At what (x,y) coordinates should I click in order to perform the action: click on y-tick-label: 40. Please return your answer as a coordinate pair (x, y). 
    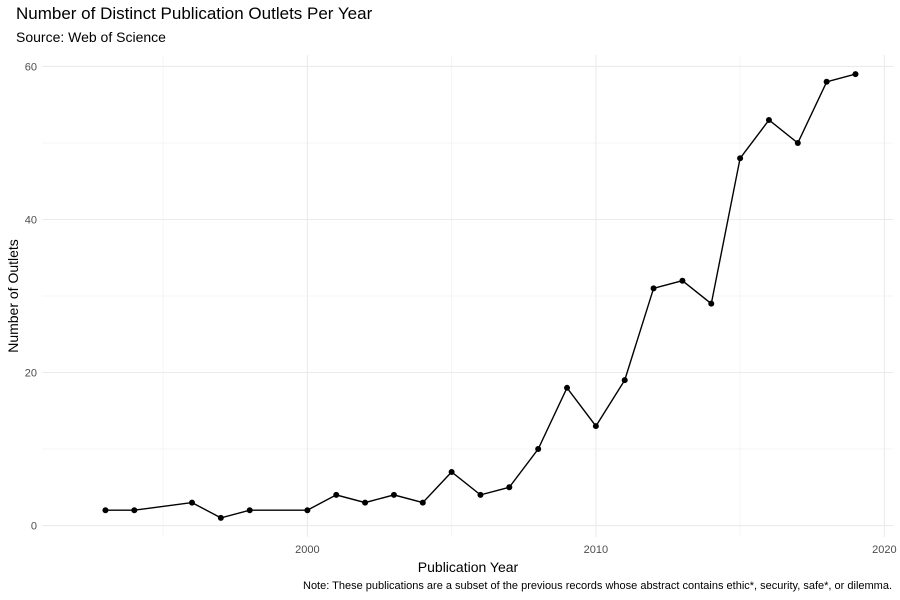
    Looking at the image, I should click on (31, 220).